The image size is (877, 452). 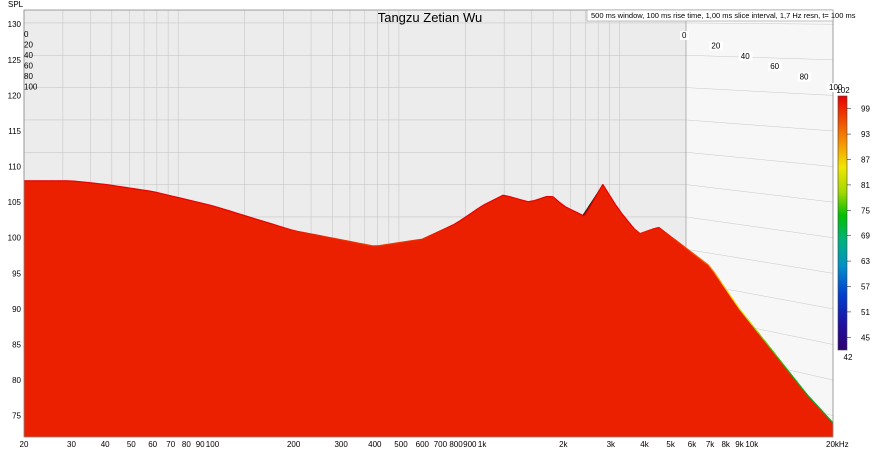 What do you see at coordinates (200, 444) in the screenshot?
I see `x-tick-label: 90` at bounding box center [200, 444].